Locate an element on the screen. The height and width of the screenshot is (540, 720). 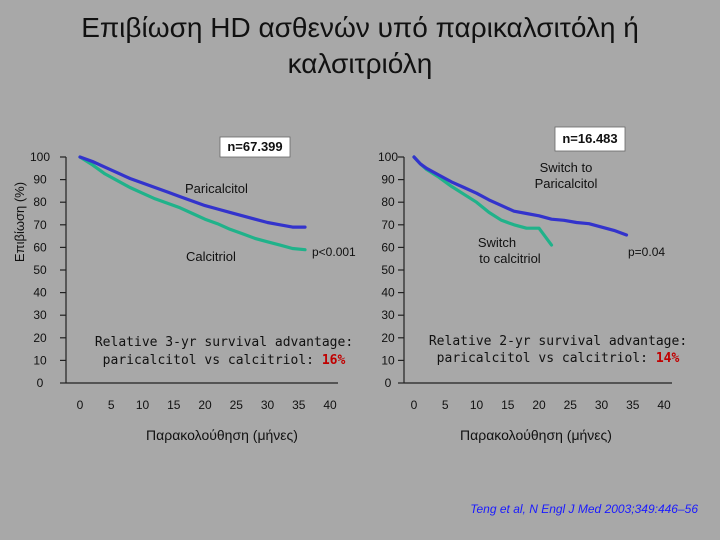
chart-right-series is located at coordinates (520, 201).